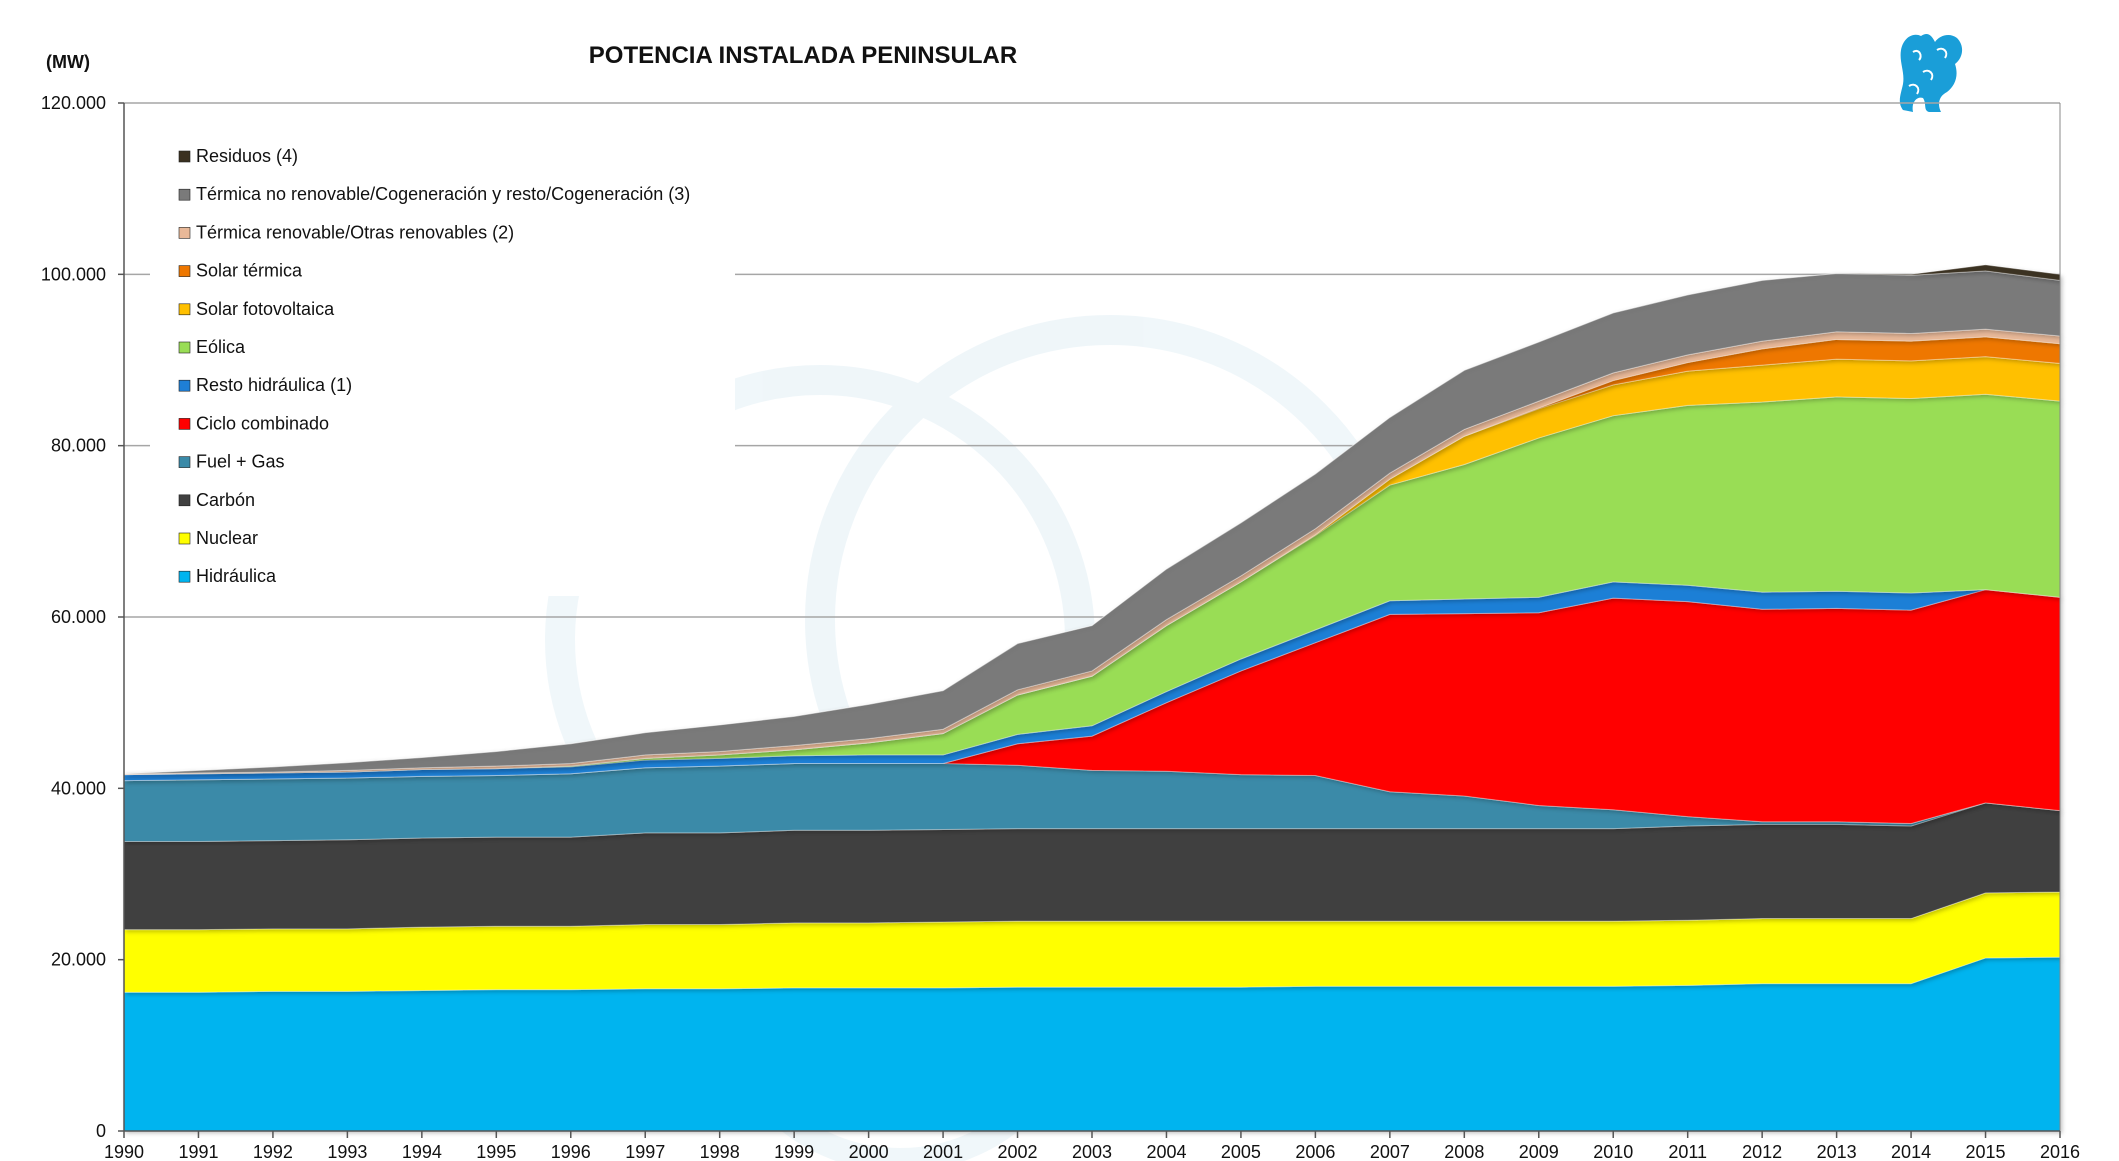  What do you see at coordinates (1464, 1151) in the screenshot?
I see `x-tick-label-18: 2008` at bounding box center [1464, 1151].